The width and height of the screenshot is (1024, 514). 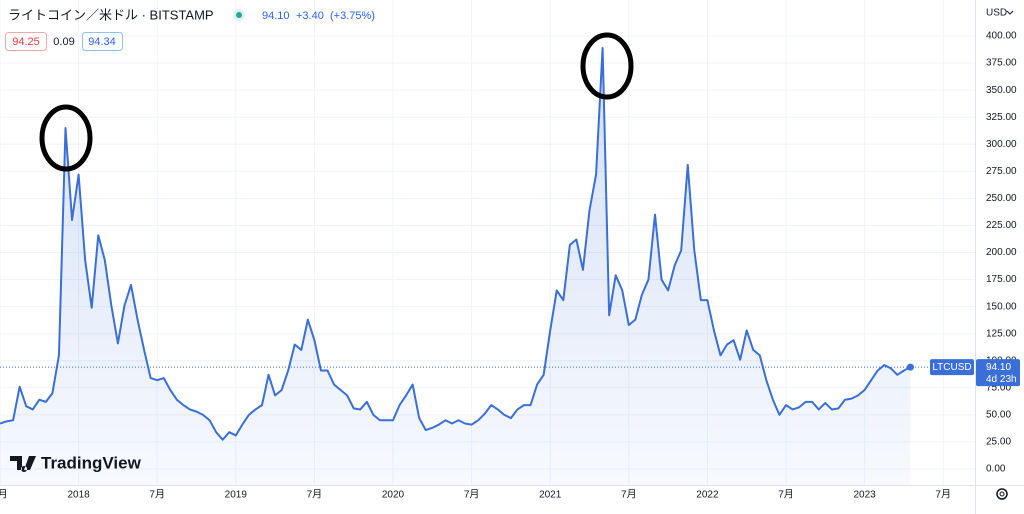 What do you see at coordinates (111, 14) in the screenshot?
I see `symbol-title: ライトコイン／米ドル · BITSTAMP` at bounding box center [111, 14].